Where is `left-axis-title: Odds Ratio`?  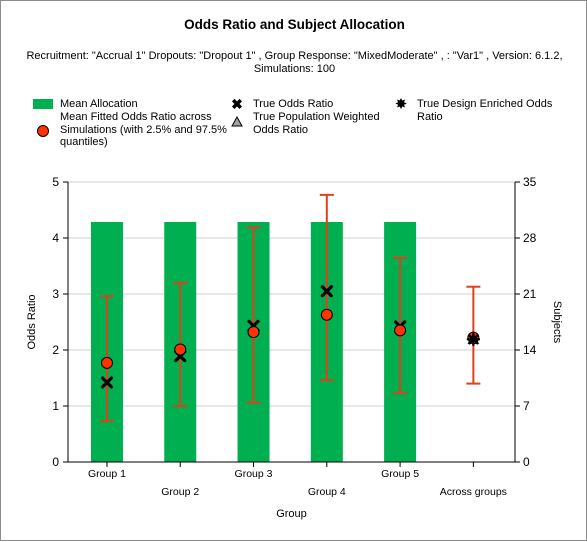
left-axis-title: Odds Ratio is located at coordinates (32, 321).